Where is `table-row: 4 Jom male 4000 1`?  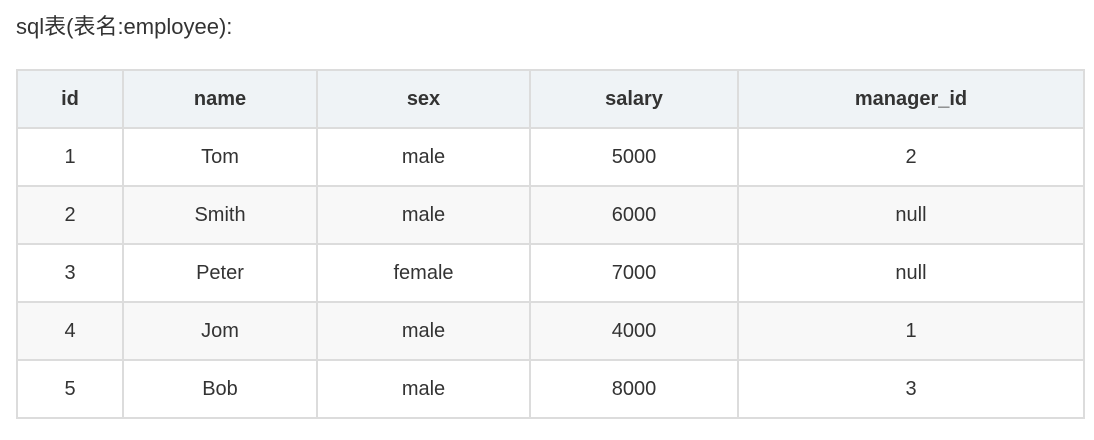 table-row: 4 Jom male 4000 1 is located at coordinates (550, 331).